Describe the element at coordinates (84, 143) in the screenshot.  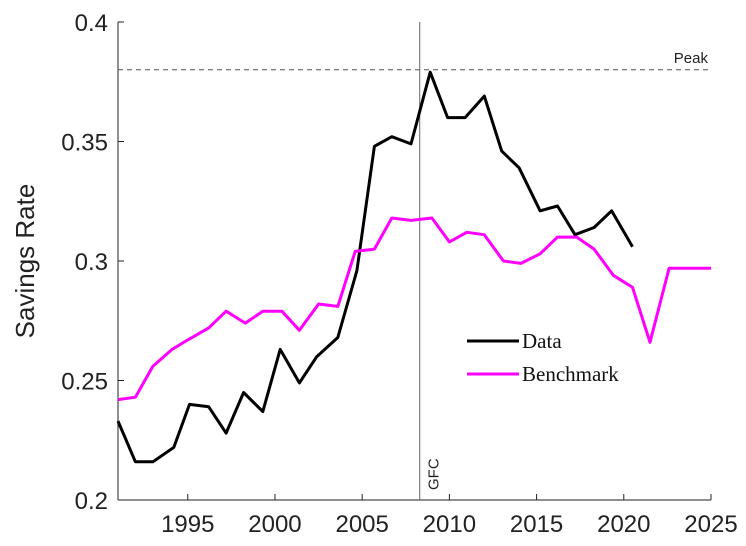
I see `y-tick-label: 0.35` at that location.